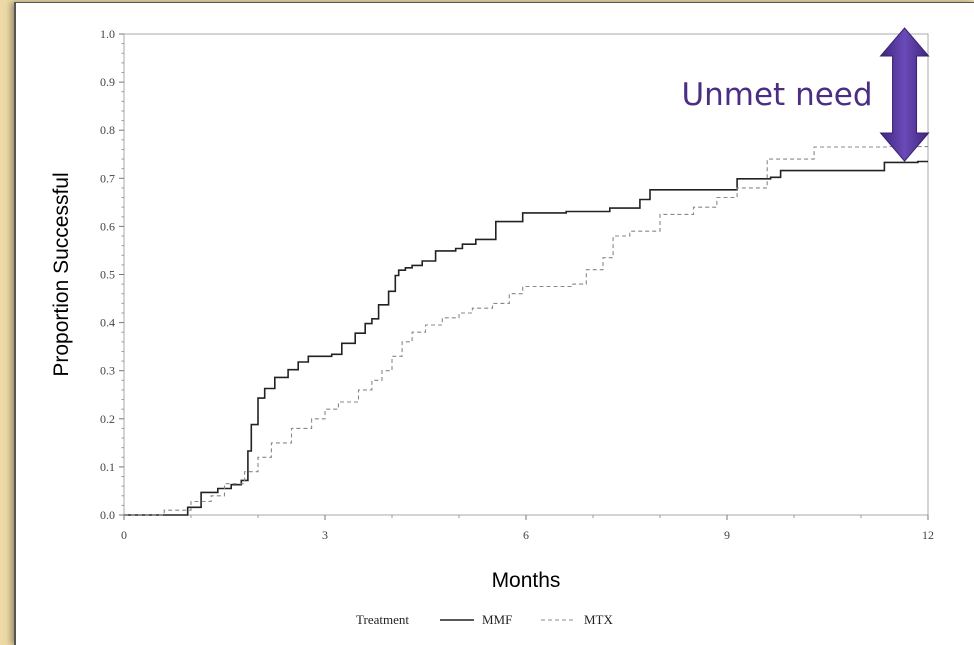 Image resolution: width=974 pixels, height=645 pixels. I want to click on x-tick-label: 0, so click(124, 535).